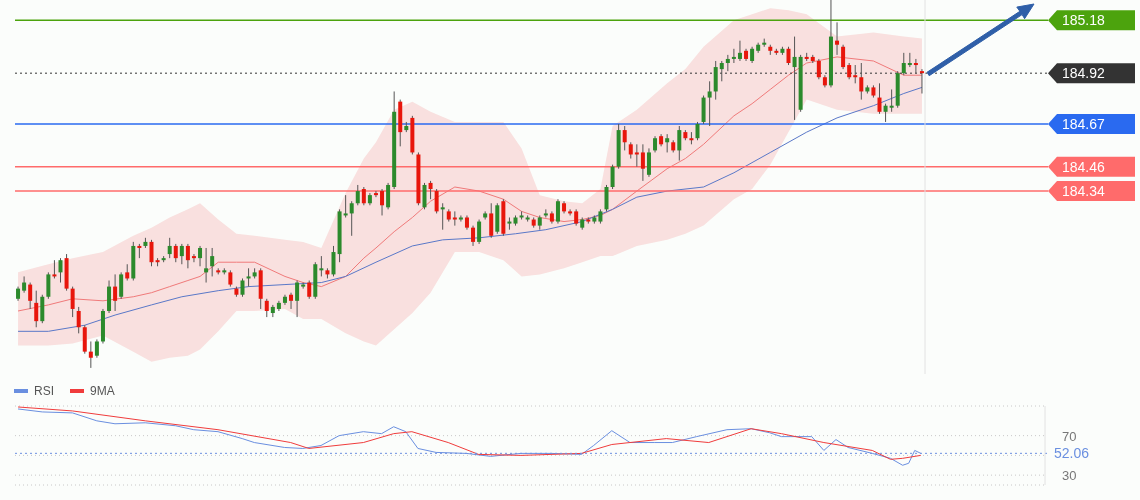  I want to click on y-tick-label: 184.67, so click(1084, 123).